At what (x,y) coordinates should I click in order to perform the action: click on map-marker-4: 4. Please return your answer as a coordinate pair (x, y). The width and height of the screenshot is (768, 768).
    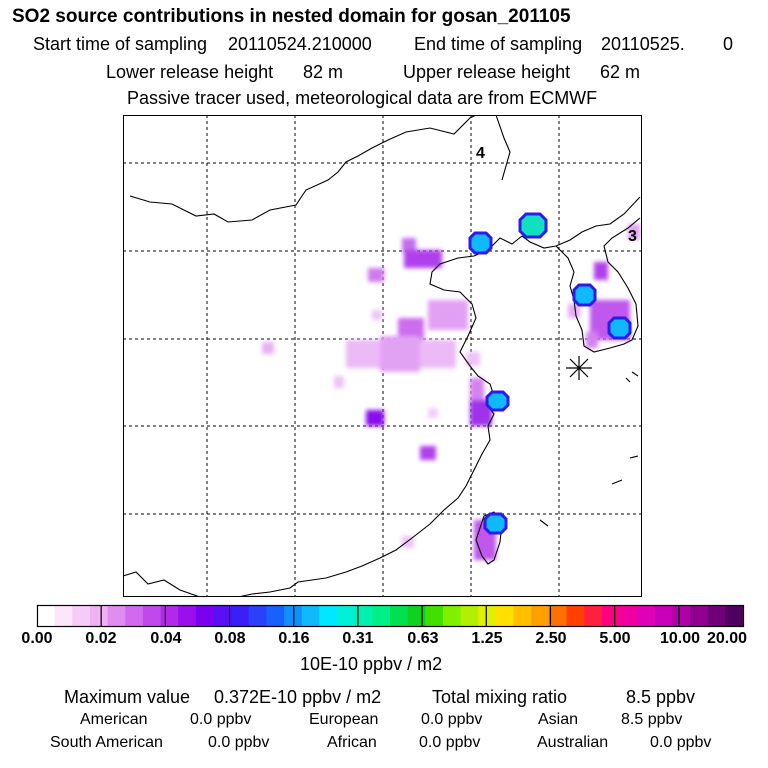
    Looking at the image, I should click on (480, 153).